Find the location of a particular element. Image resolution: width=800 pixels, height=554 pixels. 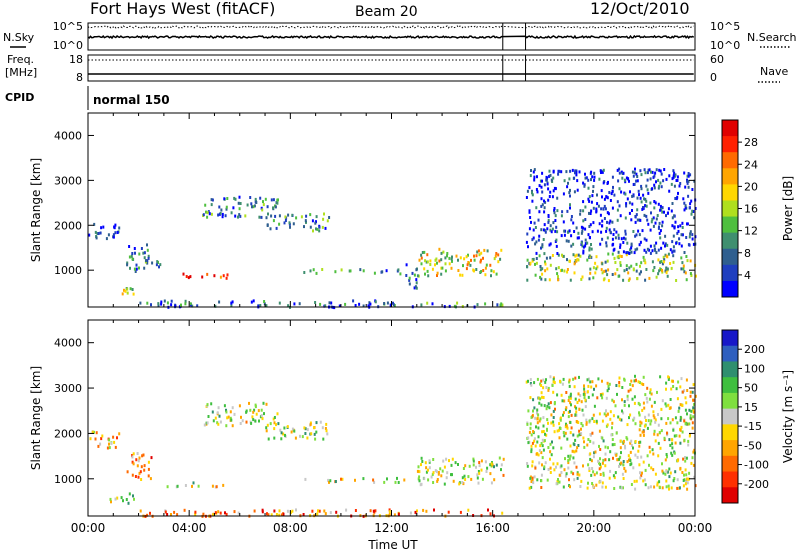

colorbar-tick-label: 28 is located at coordinates (751, 142).